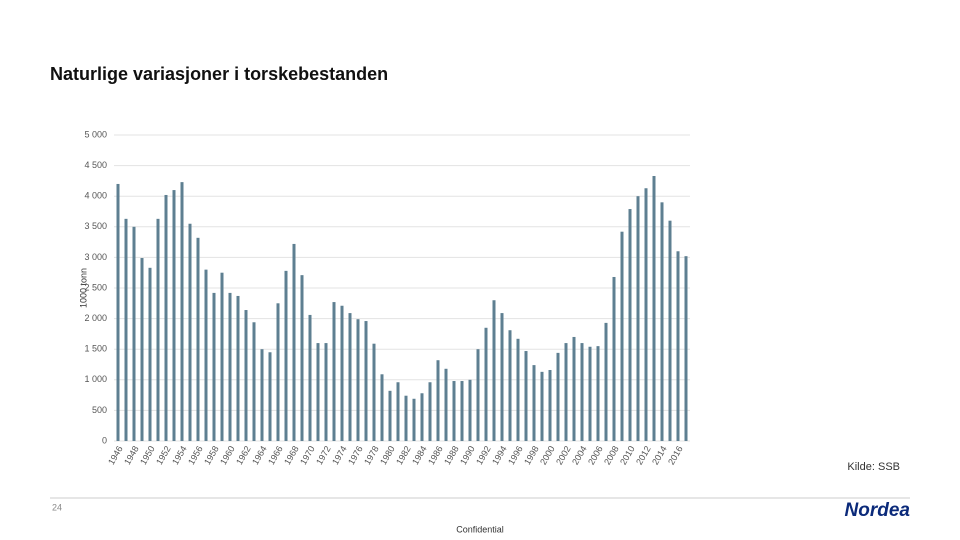 The image size is (960, 540). What do you see at coordinates (499, 455) in the screenshot?
I see `x-tick-label: 1994` at bounding box center [499, 455].